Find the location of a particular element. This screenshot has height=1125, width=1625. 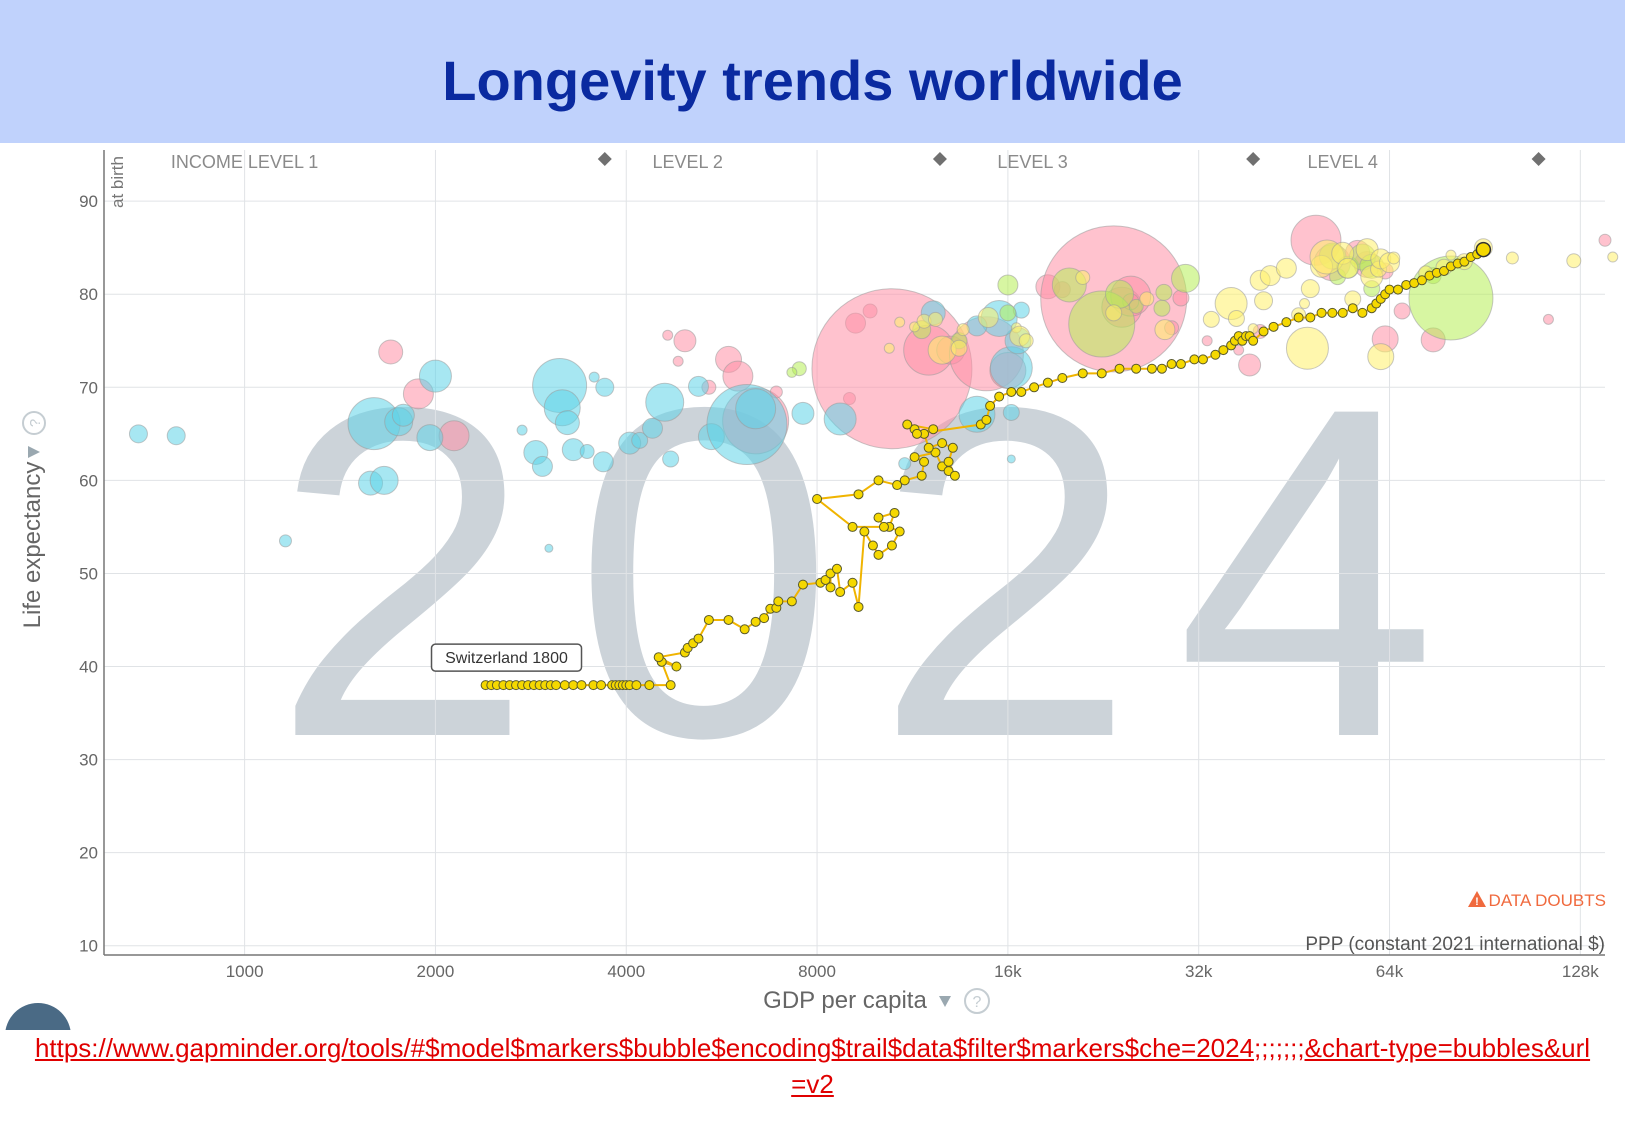

current-year-point is located at coordinates (1483, 249).